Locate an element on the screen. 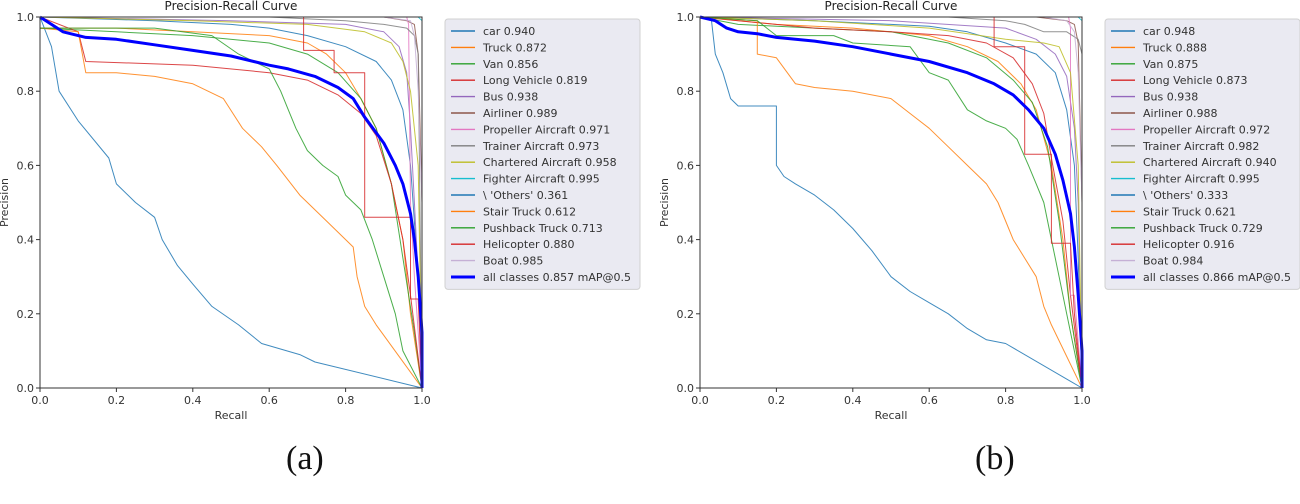 This screenshot has width=1300, height=504. legend-item: Boat 0.985 is located at coordinates (497, 261).